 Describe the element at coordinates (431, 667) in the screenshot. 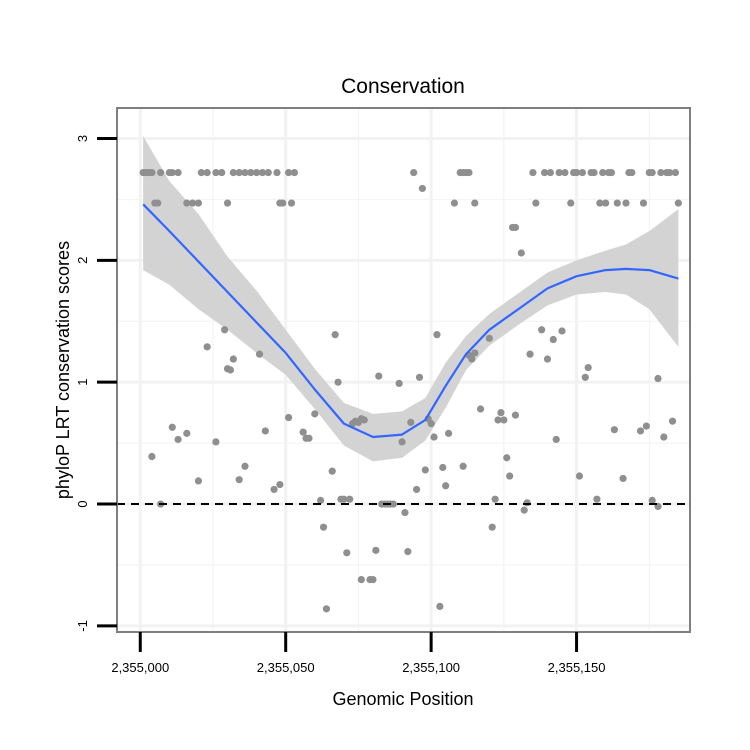

I see `x-tick-label: 2,355,100` at that location.